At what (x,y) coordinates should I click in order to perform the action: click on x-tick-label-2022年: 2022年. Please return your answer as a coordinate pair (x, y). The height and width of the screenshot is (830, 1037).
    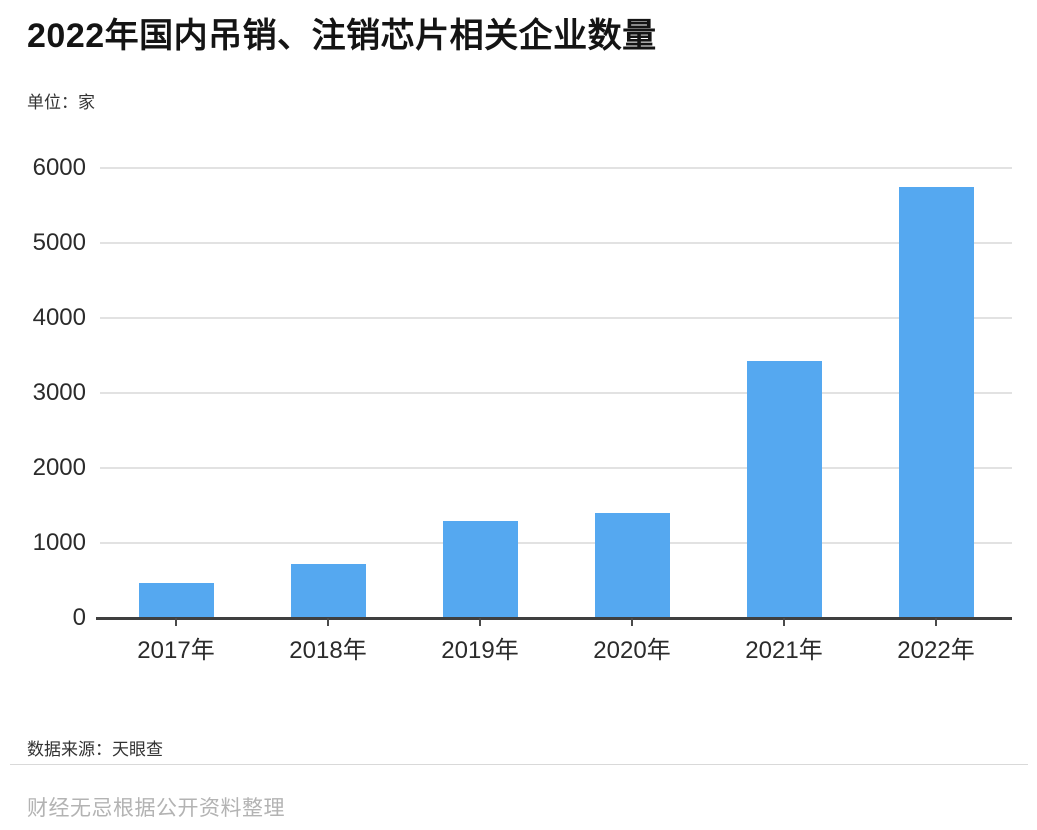
    Looking at the image, I should click on (936, 650).